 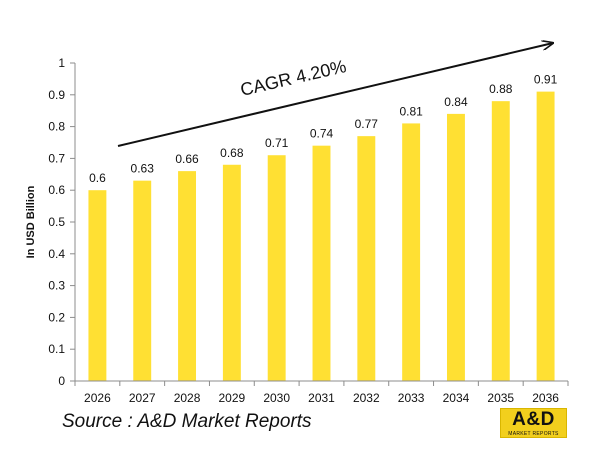 I want to click on data-label: 0.74, so click(x=322, y=134).